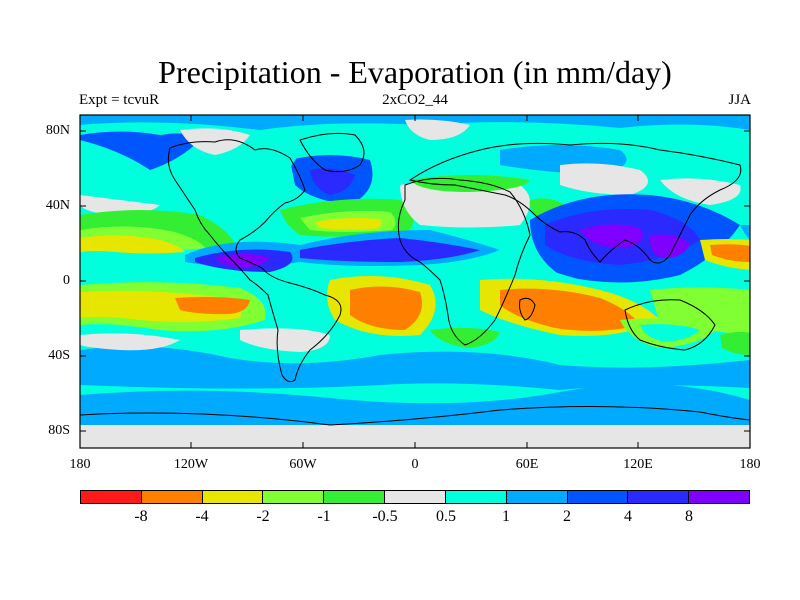 This screenshot has width=800, height=600. What do you see at coordinates (730, 253) in the screenshot?
I see `nw-pacific-orange` at bounding box center [730, 253].